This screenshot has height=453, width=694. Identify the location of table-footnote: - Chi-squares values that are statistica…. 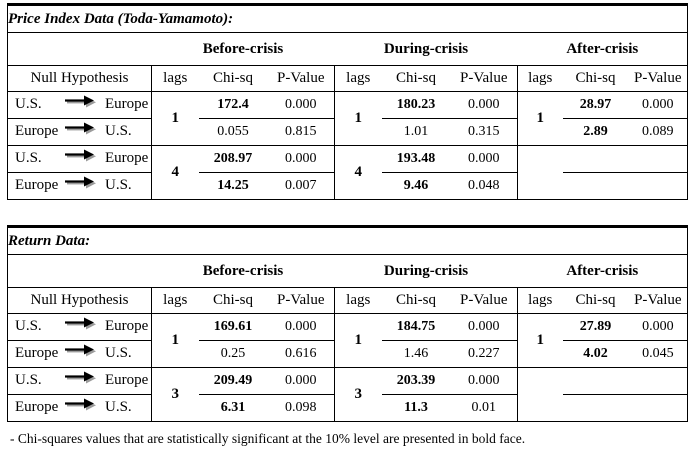
(268, 438).